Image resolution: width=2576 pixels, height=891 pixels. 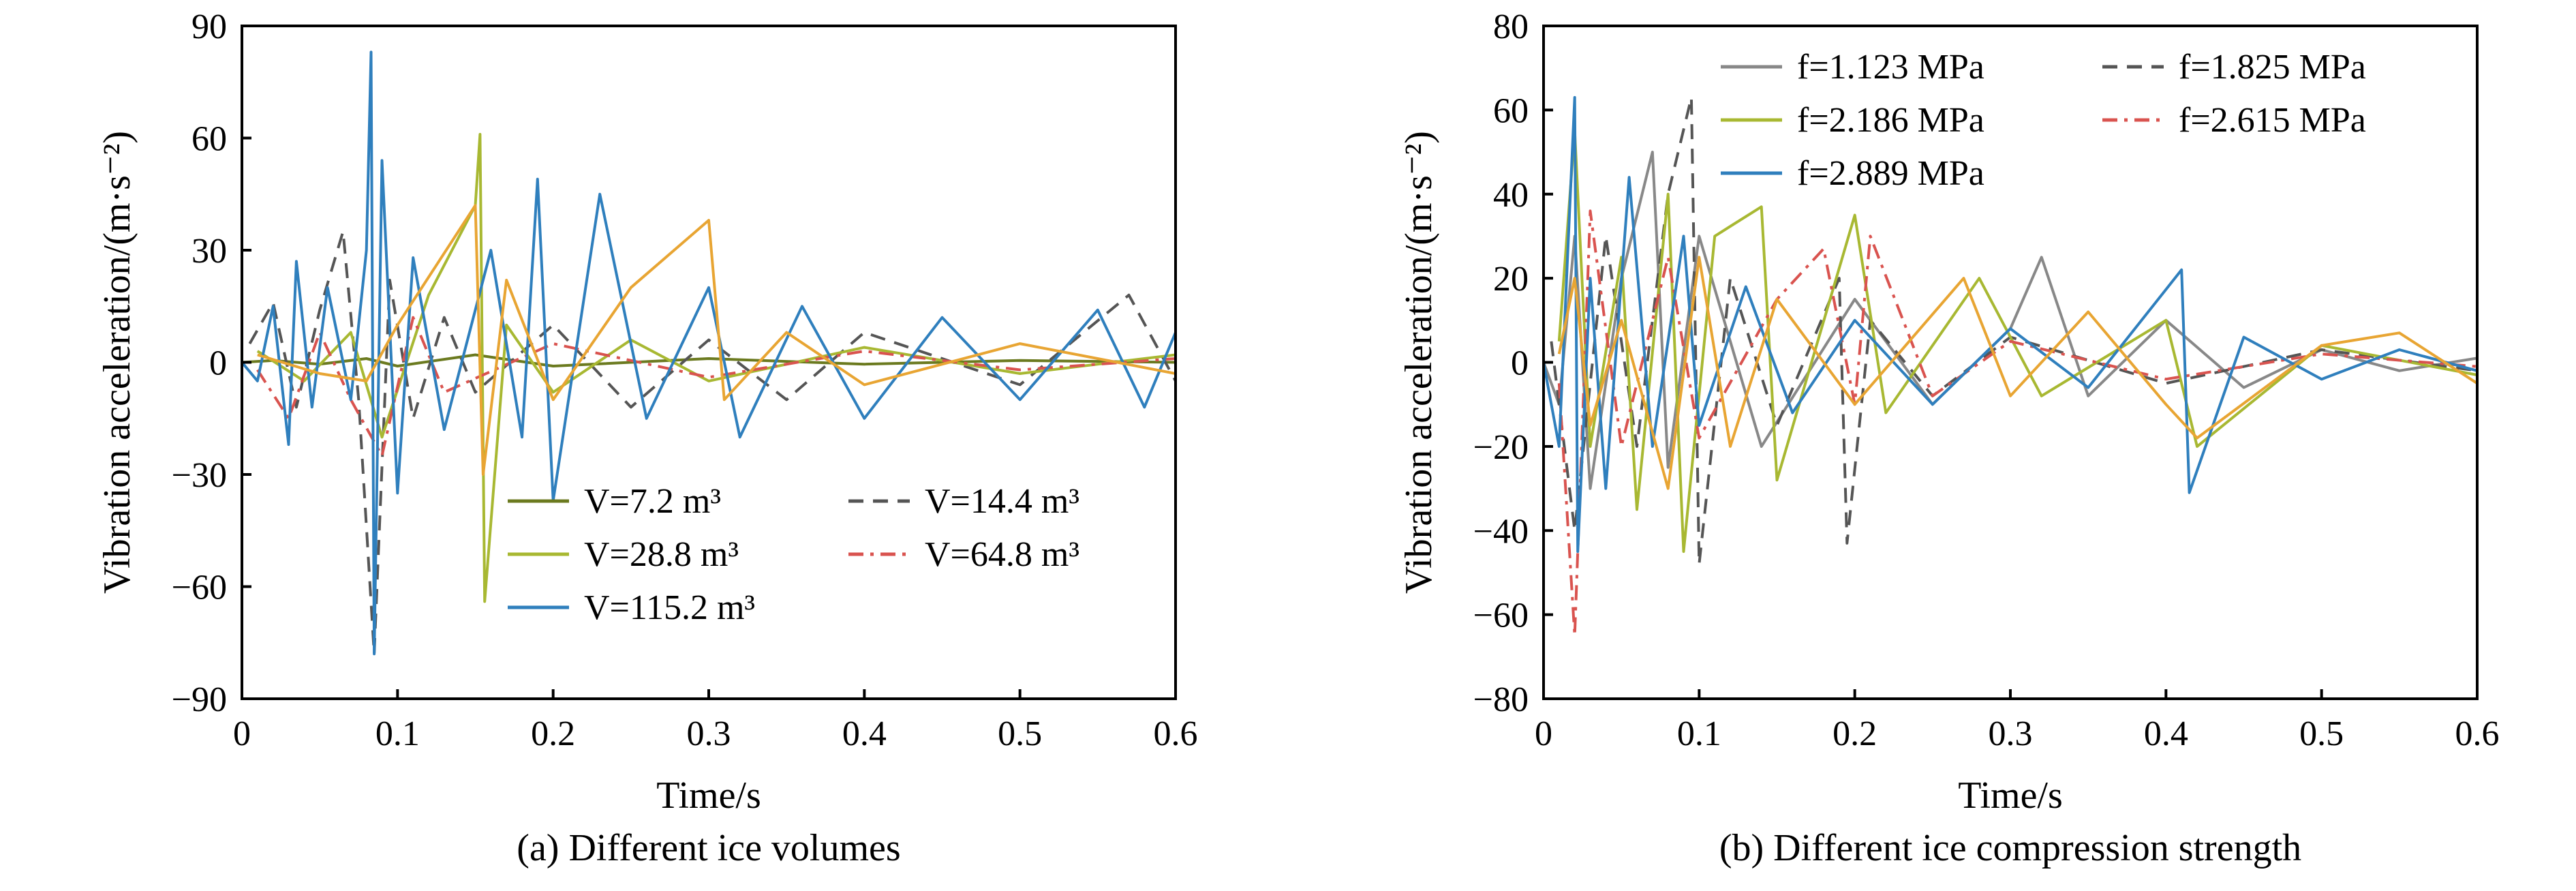 What do you see at coordinates (199, 699) in the screenshot?
I see `y-tick-label: −90` at bounding box center [199, 699].